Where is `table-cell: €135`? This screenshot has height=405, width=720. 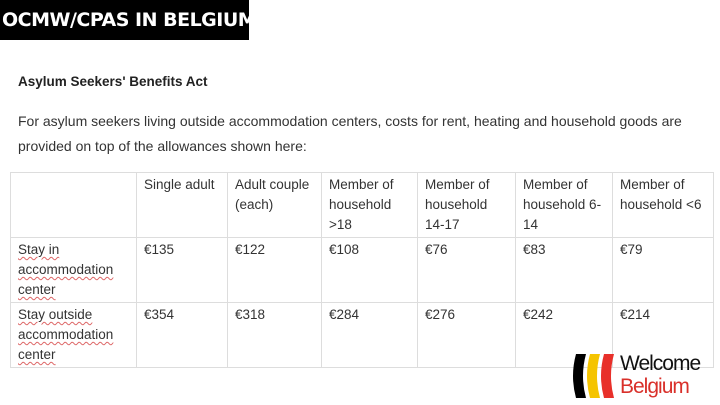
table-cell: €135 is located at coordinates (182, 270).